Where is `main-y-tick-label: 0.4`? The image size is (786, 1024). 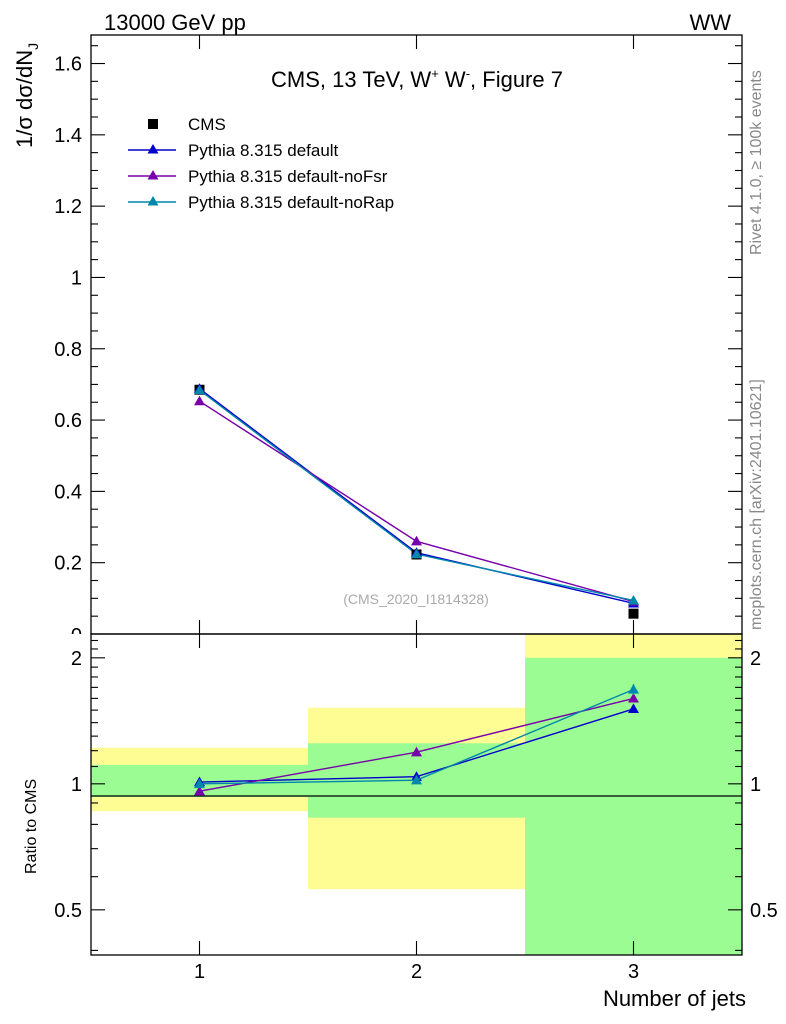 main-y-tick-label: 0.4 is located at coordinates (68, 492).